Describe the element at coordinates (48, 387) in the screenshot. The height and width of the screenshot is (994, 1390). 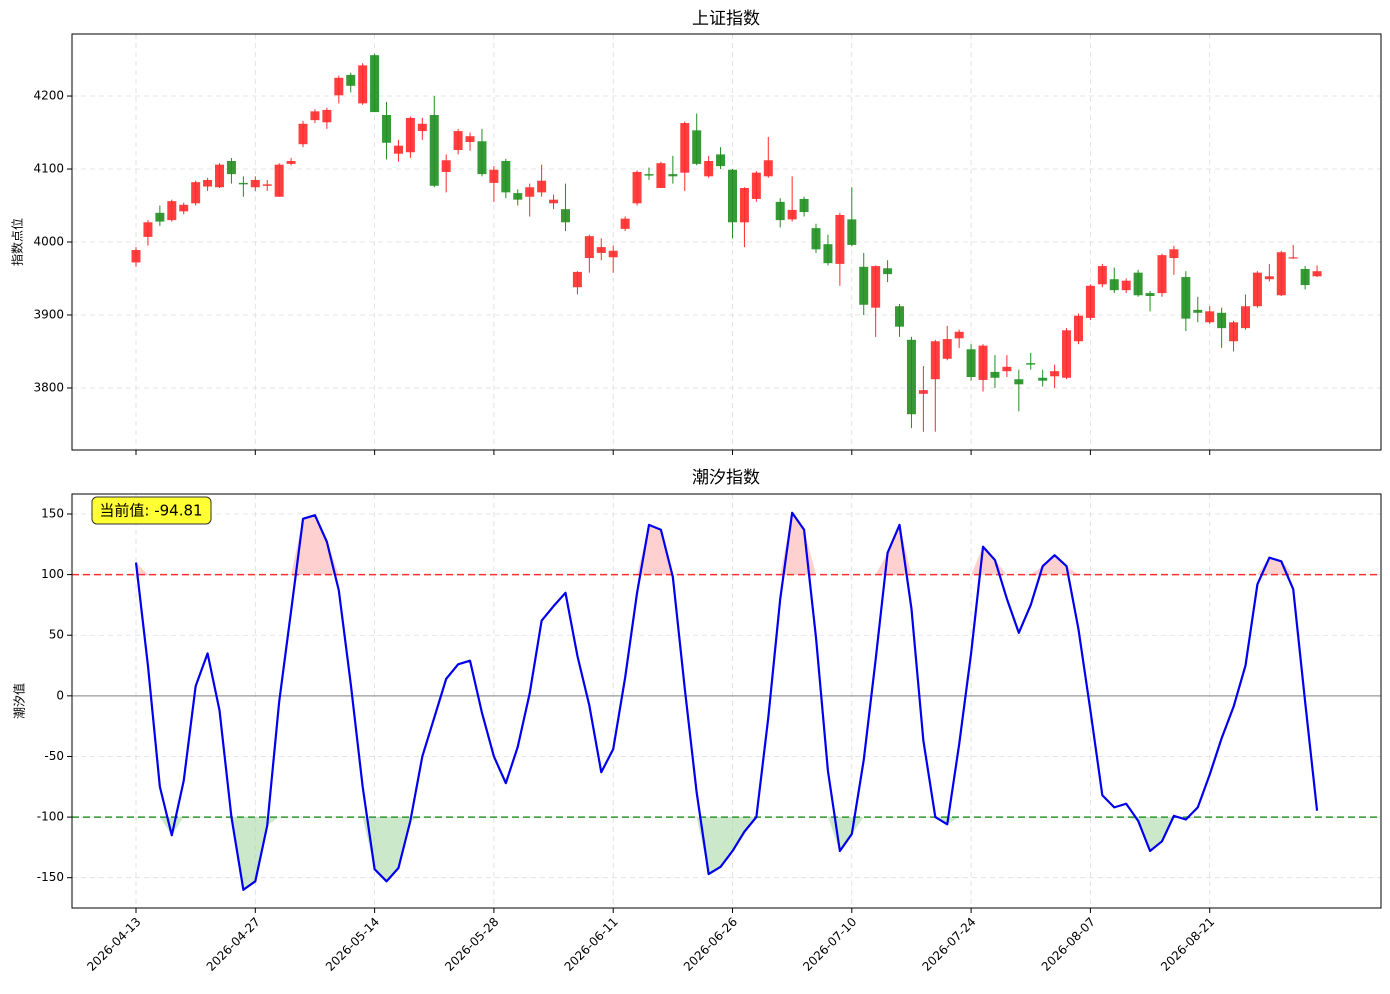
I see `y-tick-label: 3800` at that location.